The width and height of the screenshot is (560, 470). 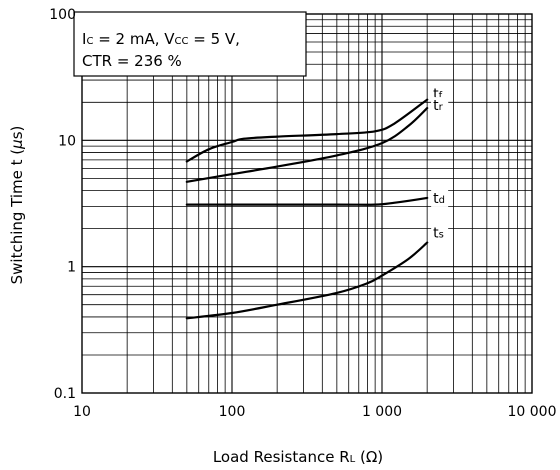 I want to click on annotation-line-2: CTR = 236 %, so click(x=132, y=61).